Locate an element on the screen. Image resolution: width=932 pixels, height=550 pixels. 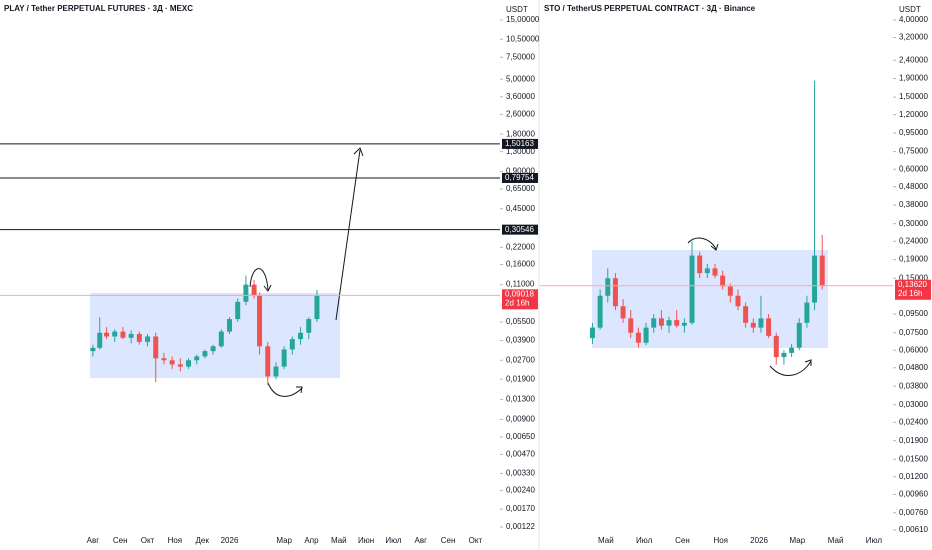
y-tick-label: 4,00000 is located at coordinates (913, 19).